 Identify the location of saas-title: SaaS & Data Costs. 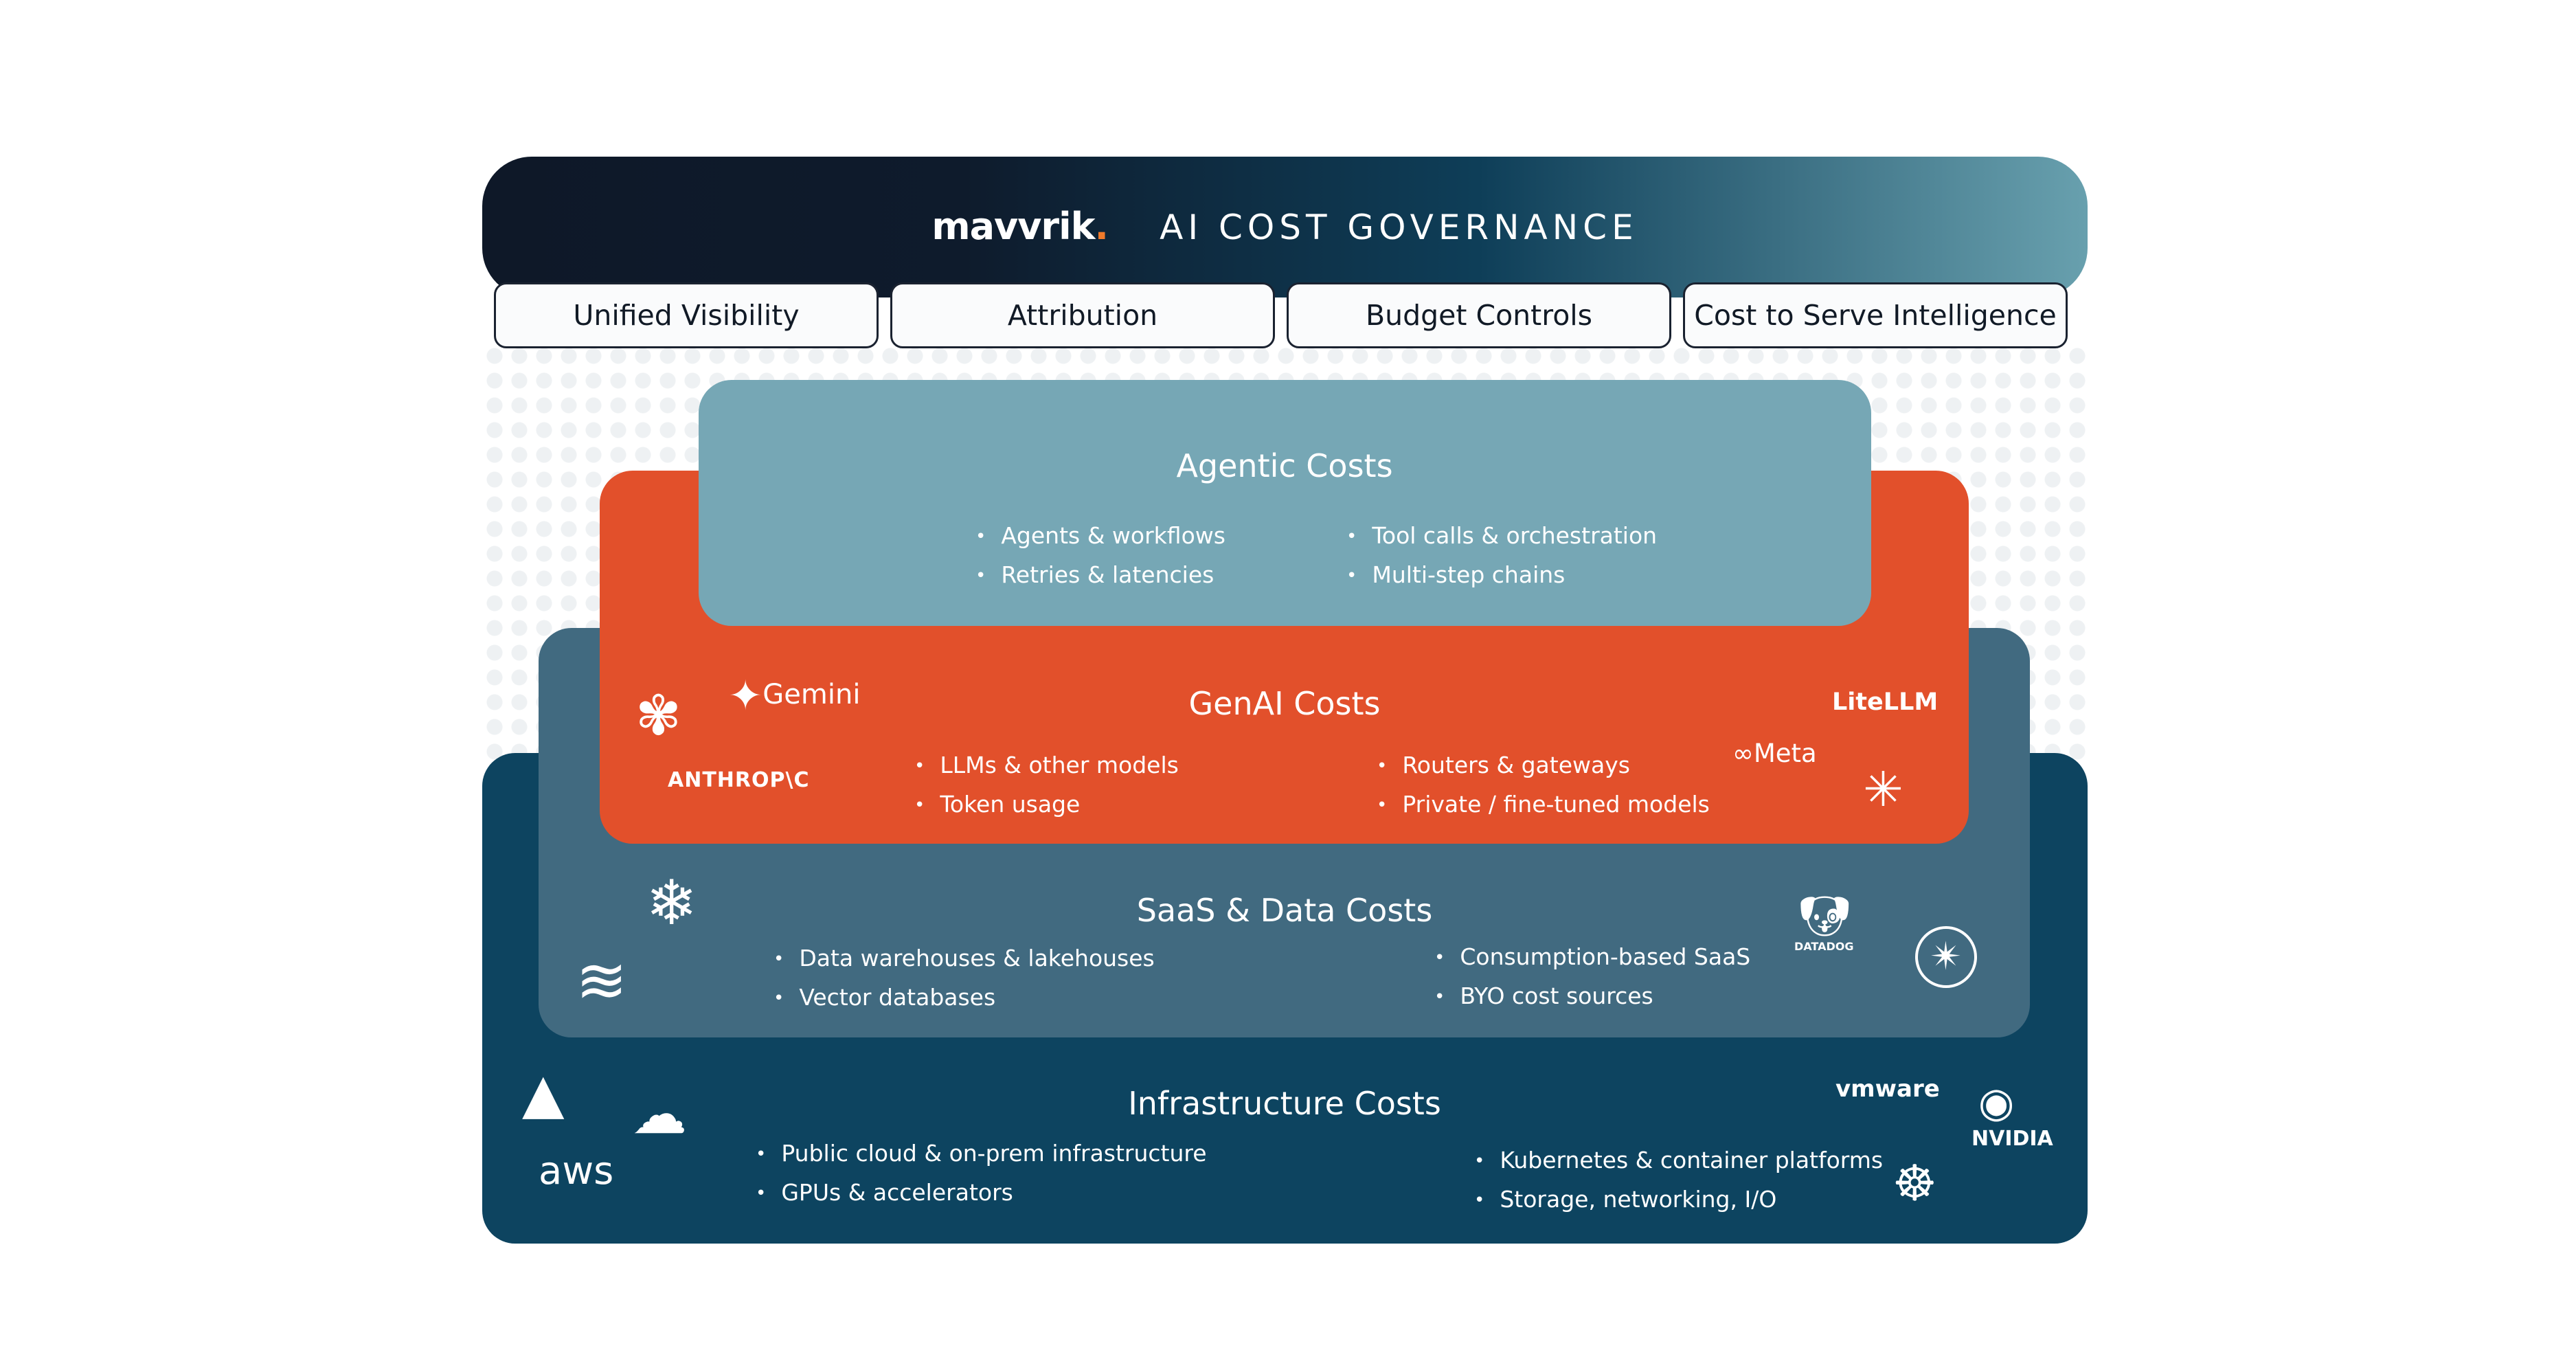
(1284, 911).